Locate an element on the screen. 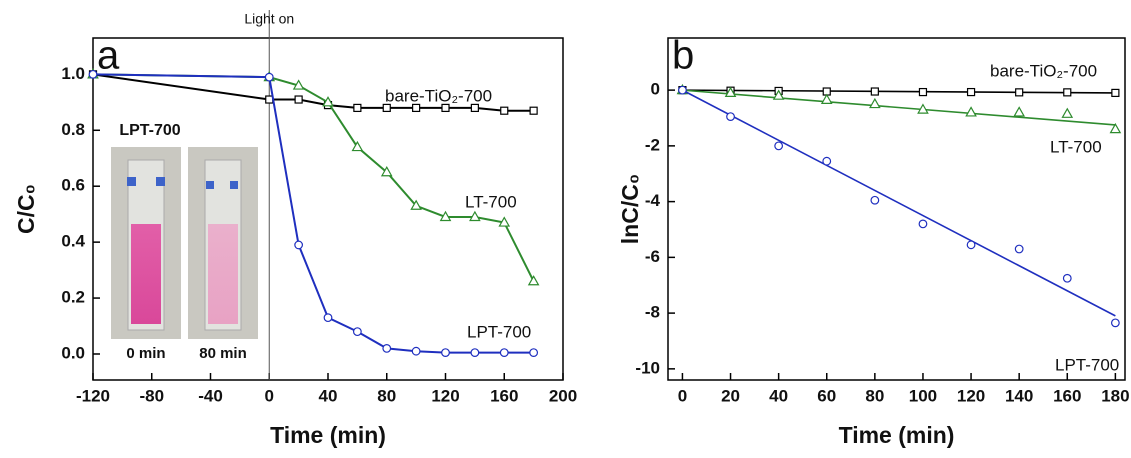  x-tick-label: 180 is located at coordinates (1115, 395).